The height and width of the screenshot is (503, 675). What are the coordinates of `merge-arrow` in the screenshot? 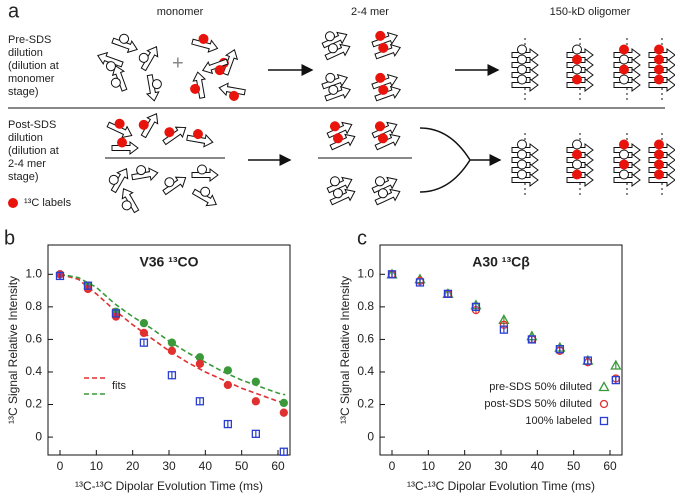 It's located at (459, 160).